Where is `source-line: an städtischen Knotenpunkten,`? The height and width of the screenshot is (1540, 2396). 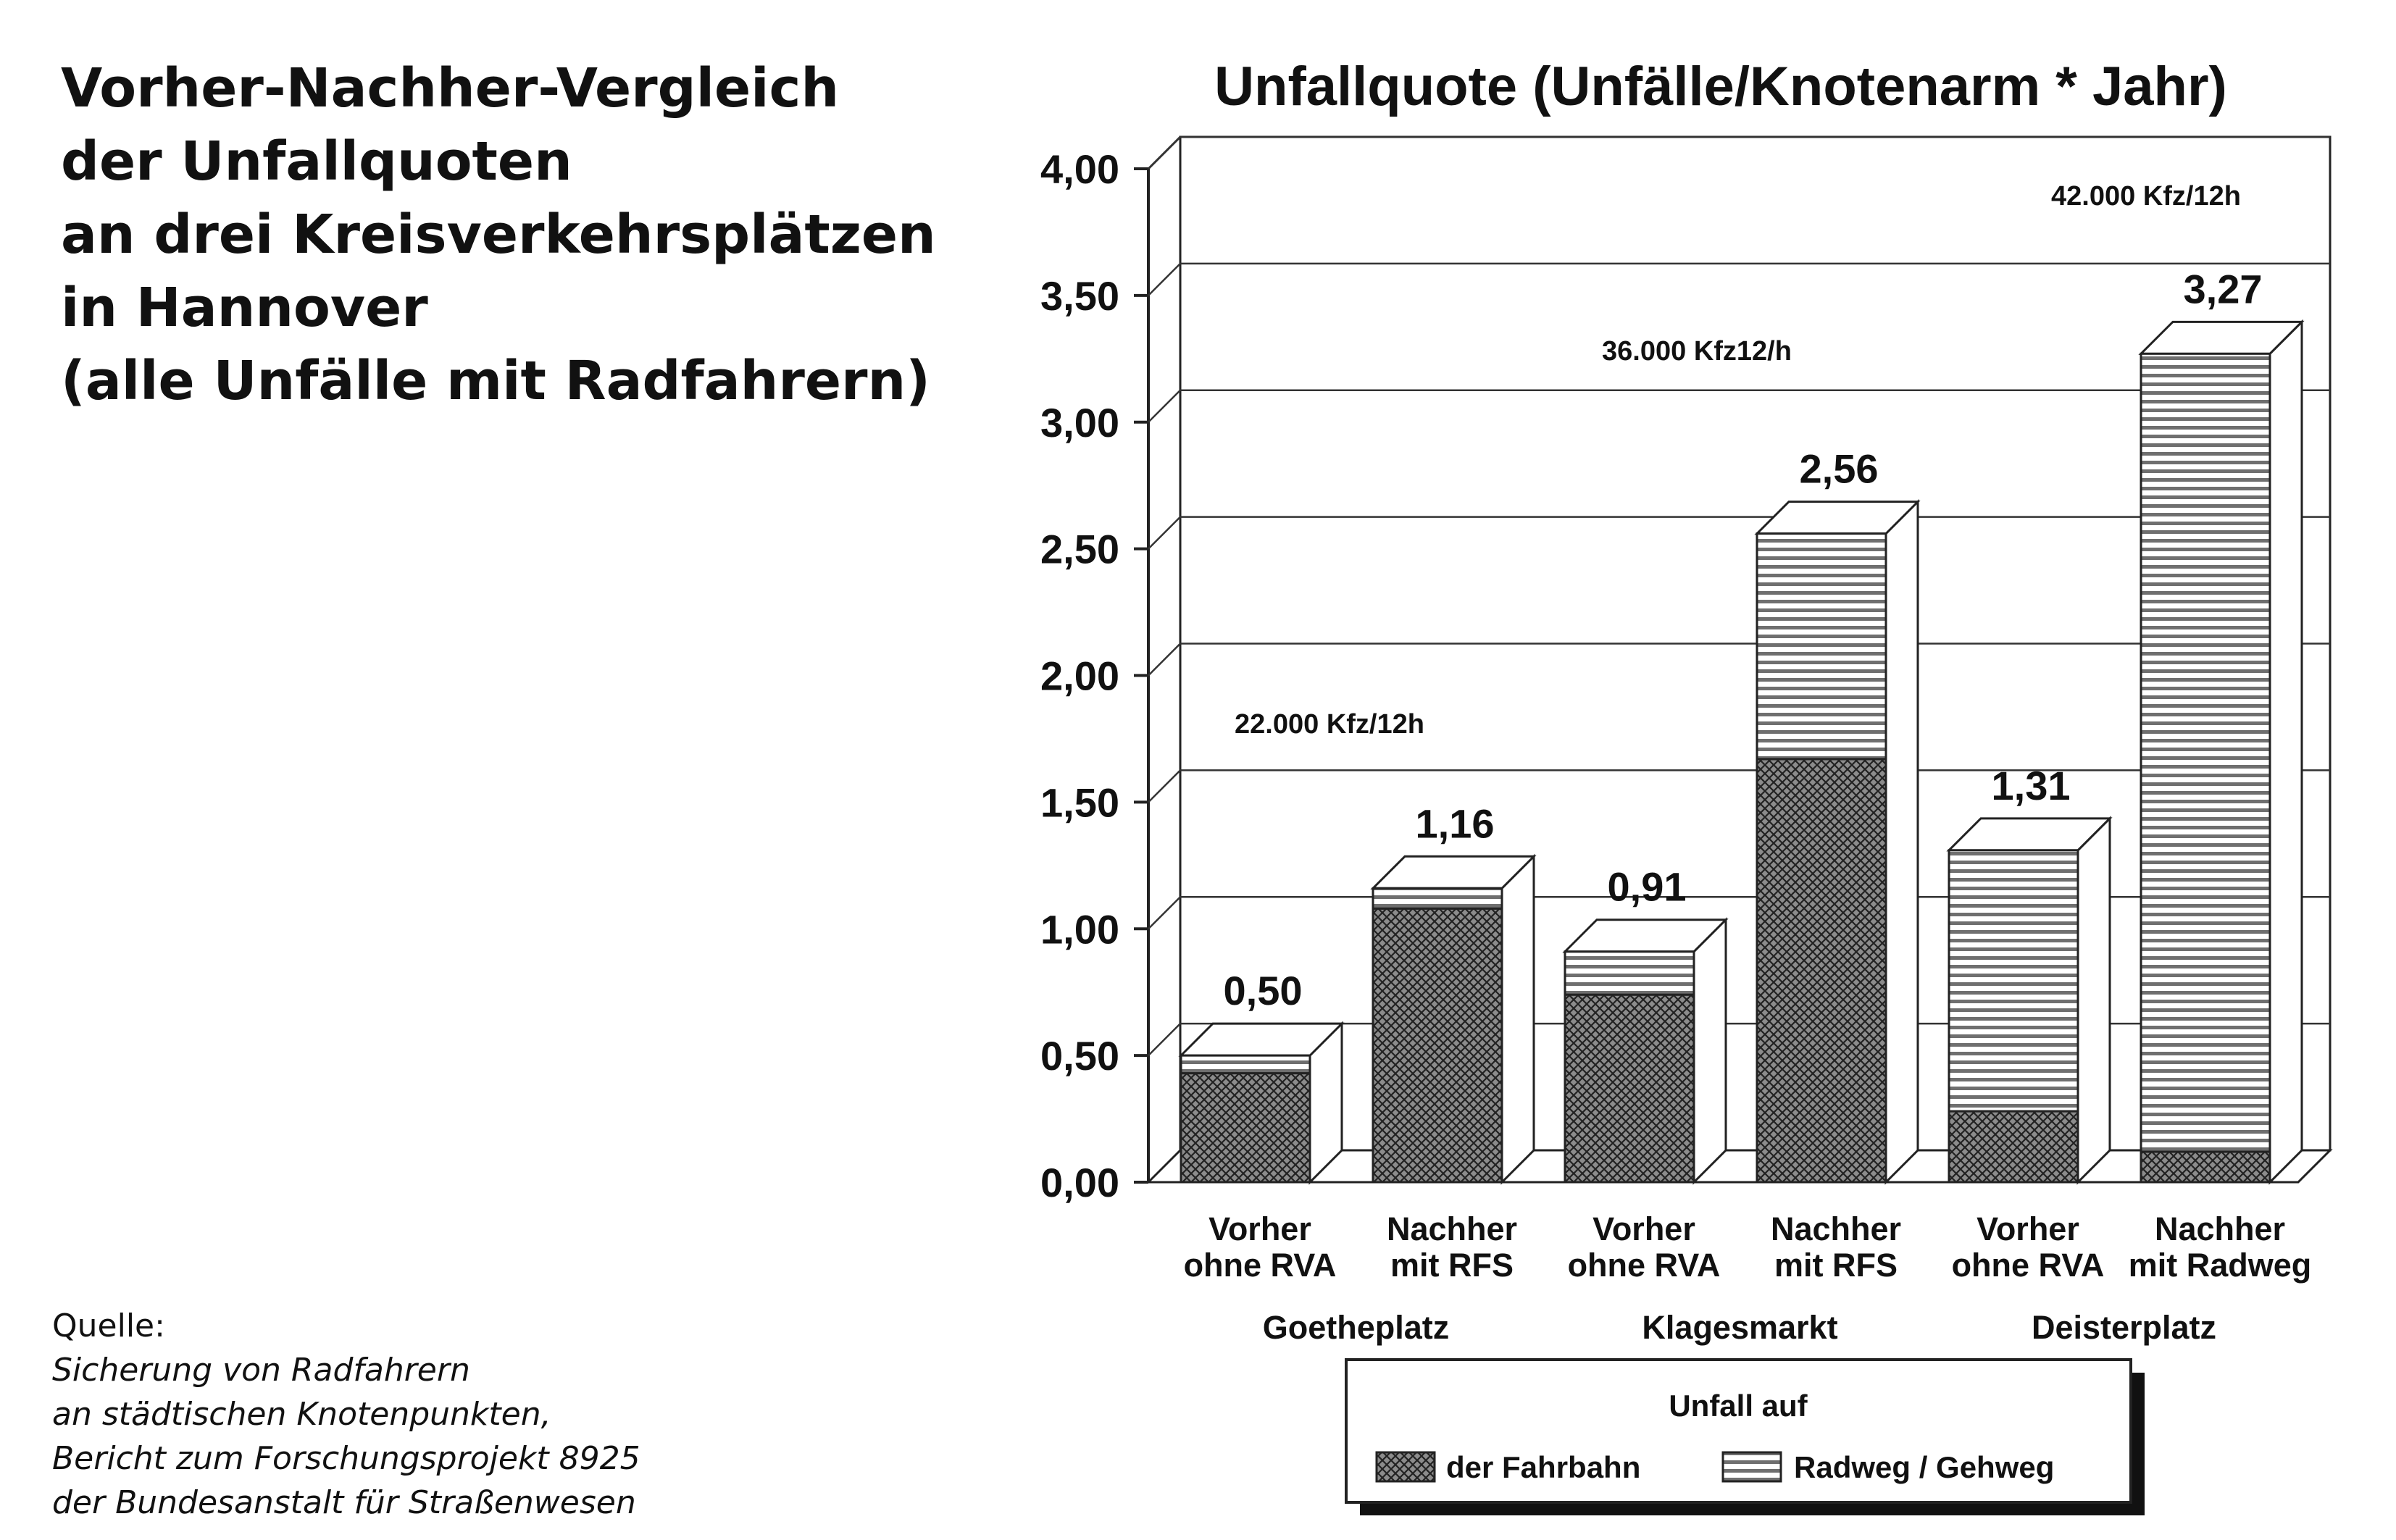
source-line: an städtischen Knotenpunkten, is located at coordinates (301, 1414).